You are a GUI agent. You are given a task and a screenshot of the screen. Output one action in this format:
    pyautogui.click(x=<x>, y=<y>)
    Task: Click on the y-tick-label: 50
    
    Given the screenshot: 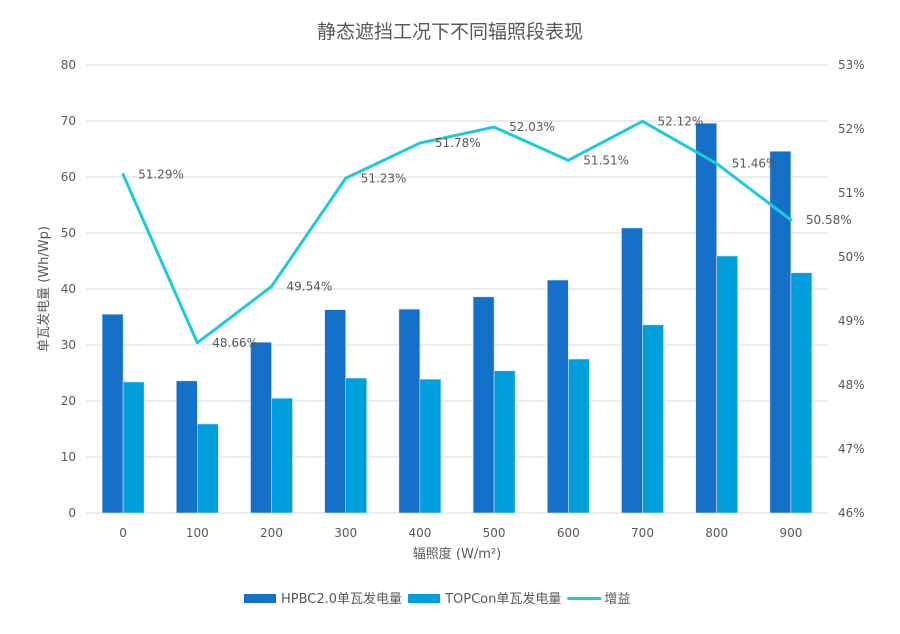 What is the action you would take?
    pyautogui.click(x=68, y=233)
    